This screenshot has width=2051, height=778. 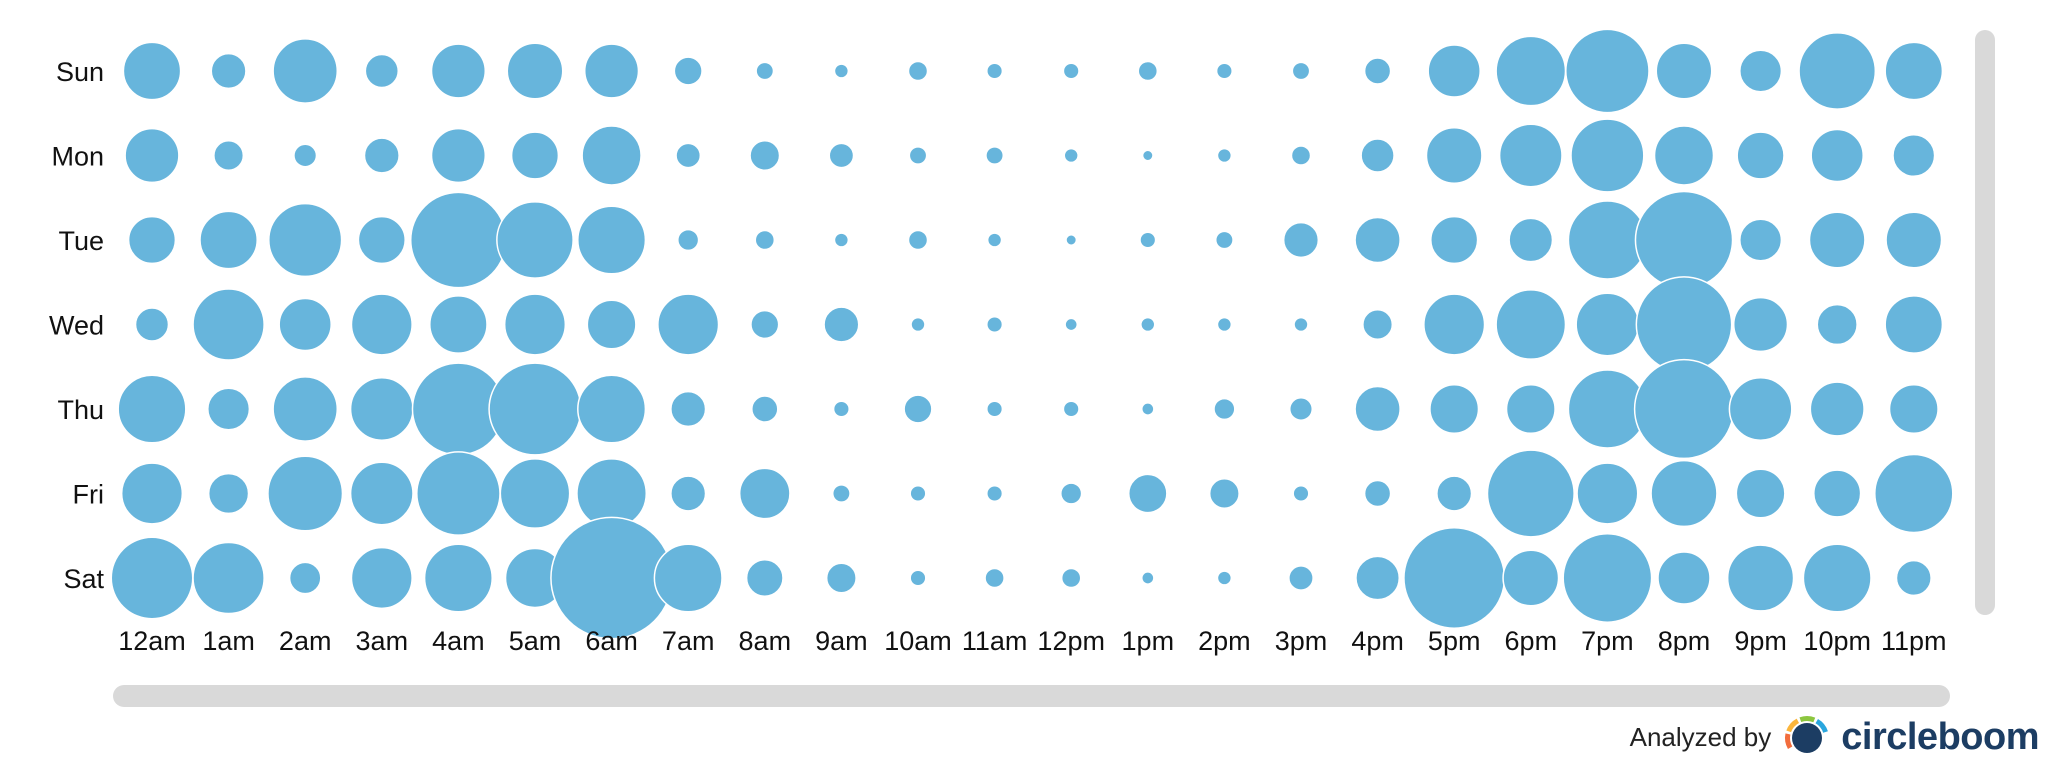 What do you see at coordinates (1607, 155) in the screenshot?
I see `bubble-mon-7pm` at bounding box center [1607, 155].